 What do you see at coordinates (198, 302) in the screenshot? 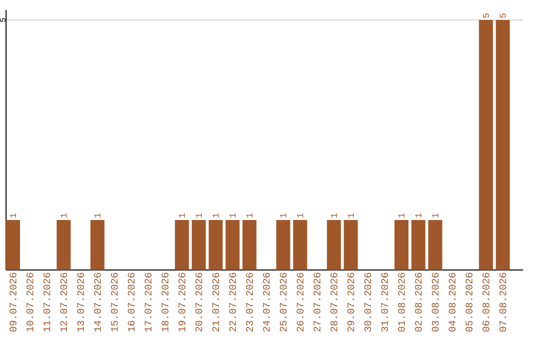
I see `x-tick-label: 20.07.2026` at bounding box center [198, 302].